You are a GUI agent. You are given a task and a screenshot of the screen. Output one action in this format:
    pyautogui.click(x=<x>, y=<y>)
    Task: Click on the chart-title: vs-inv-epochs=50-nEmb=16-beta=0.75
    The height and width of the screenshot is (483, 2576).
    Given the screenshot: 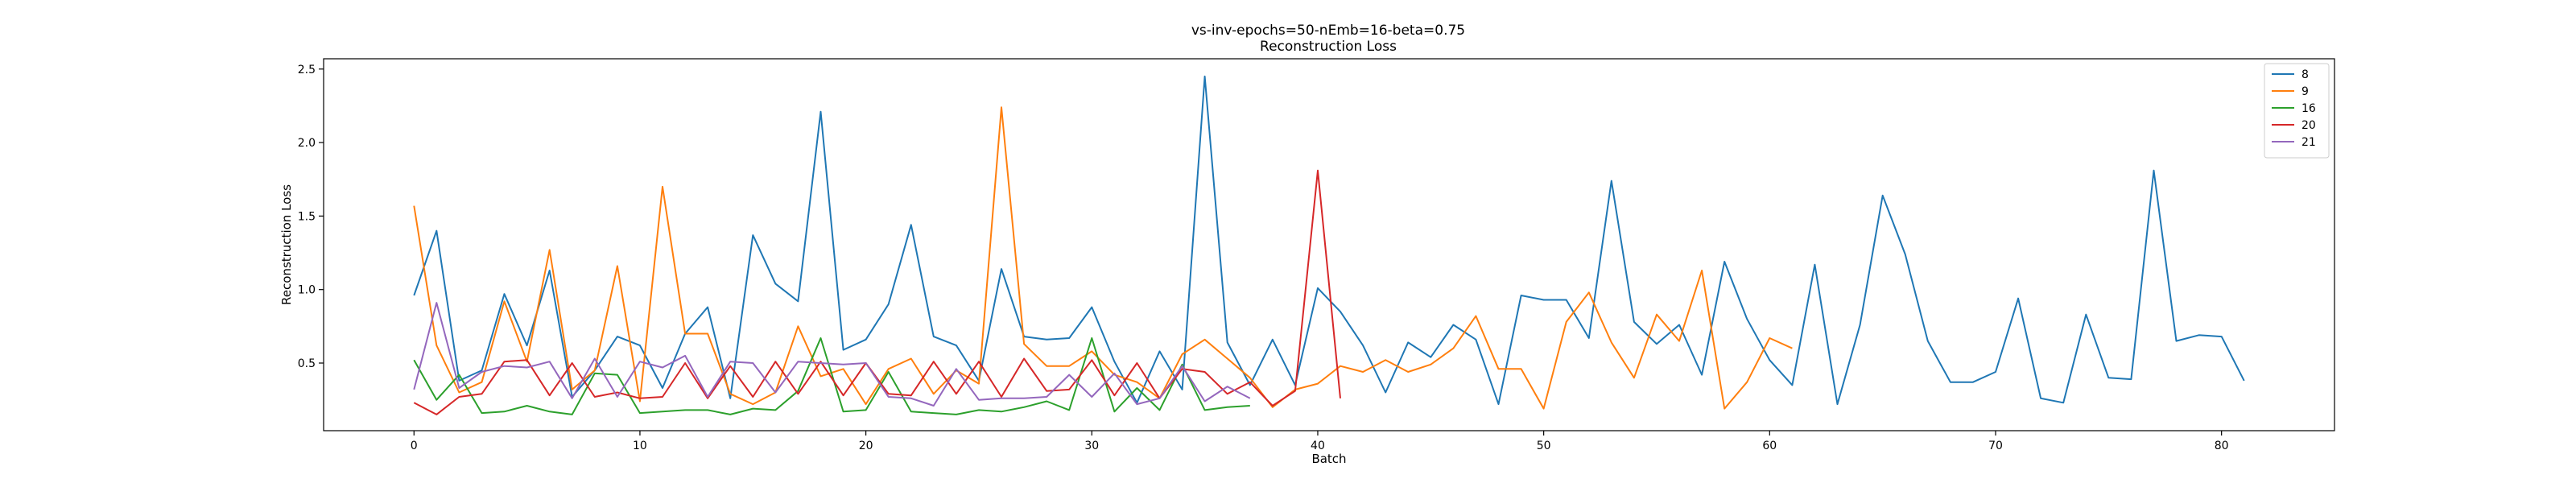 What is the action you would take?
    pyautogui.click(x=1328, y=31)
    